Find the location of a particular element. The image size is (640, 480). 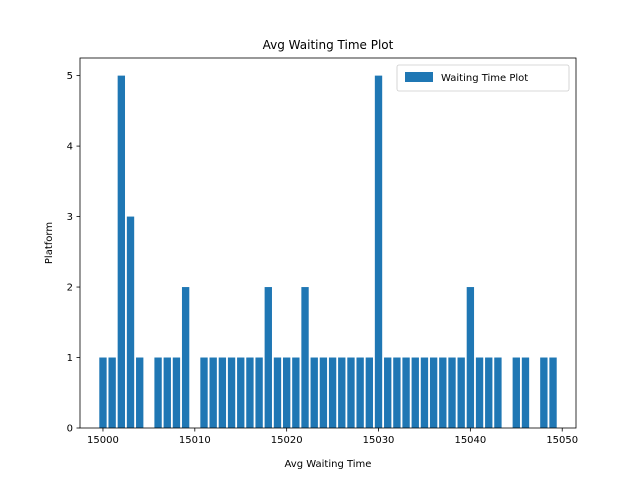

legend: Waiting Time Plot is located at coordinates (483, 78).